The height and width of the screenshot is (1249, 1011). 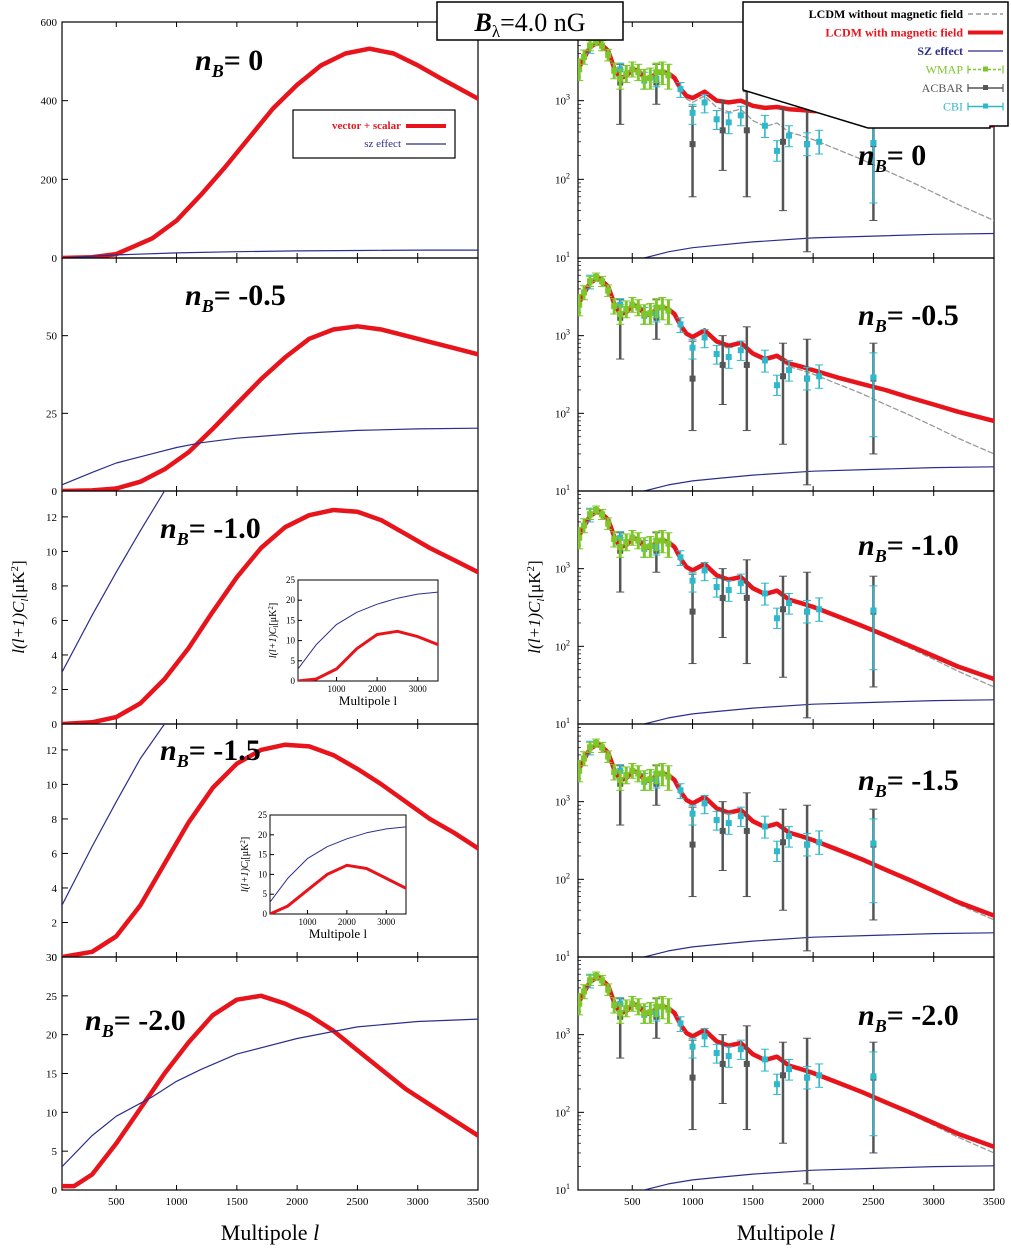 What do you see at coordinates (368, 700) in the screenshot?
I see `inset-x-axis-label: Multipole l` at bounding box center [368, 700].